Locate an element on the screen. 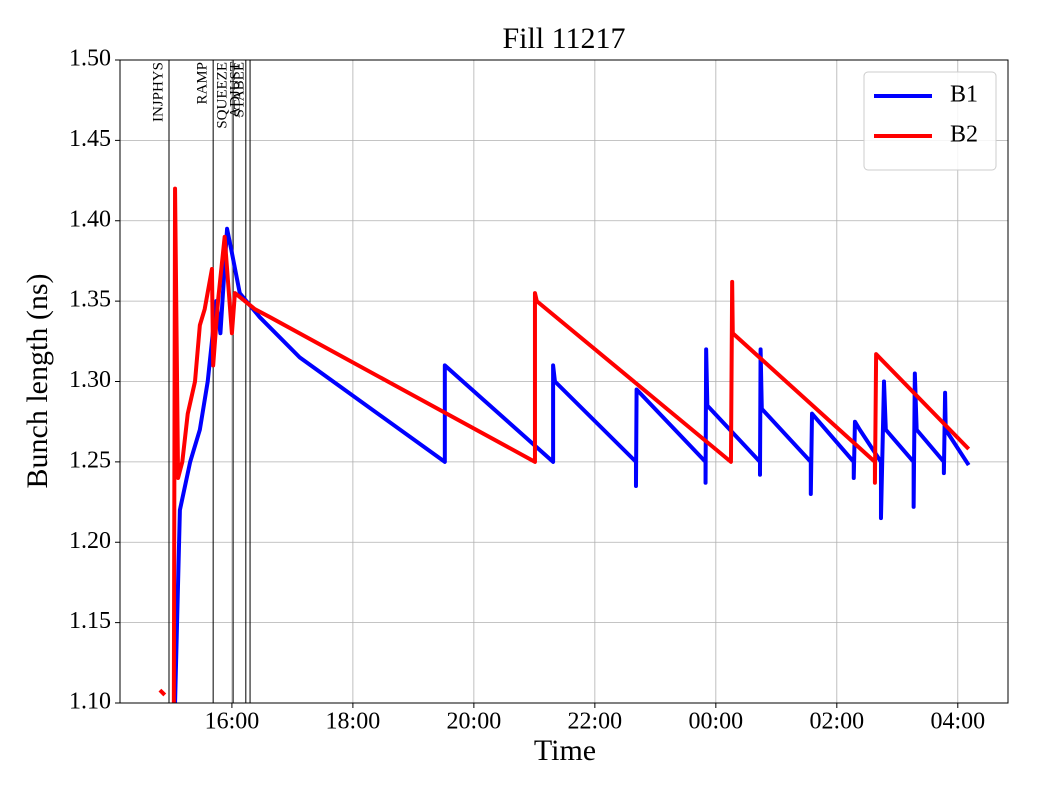 The image size is (1040, 800). x-tick-label: 18:00 is located at coordinates (353, 722).